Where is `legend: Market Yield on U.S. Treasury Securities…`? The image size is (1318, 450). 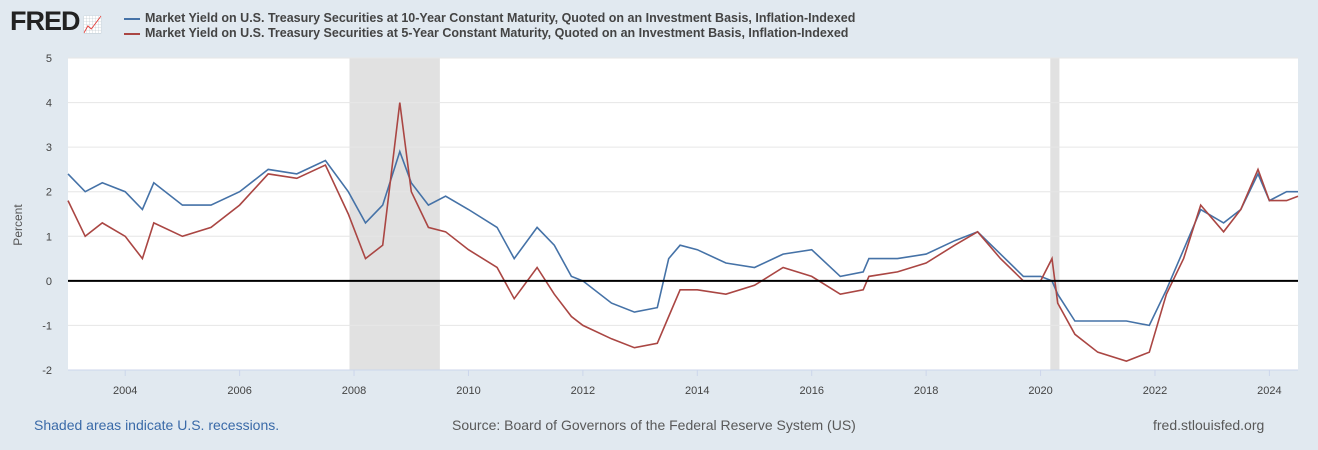
legend: Market Yield on U.S. Treasury Securities… is located at coordinates (489, 26).